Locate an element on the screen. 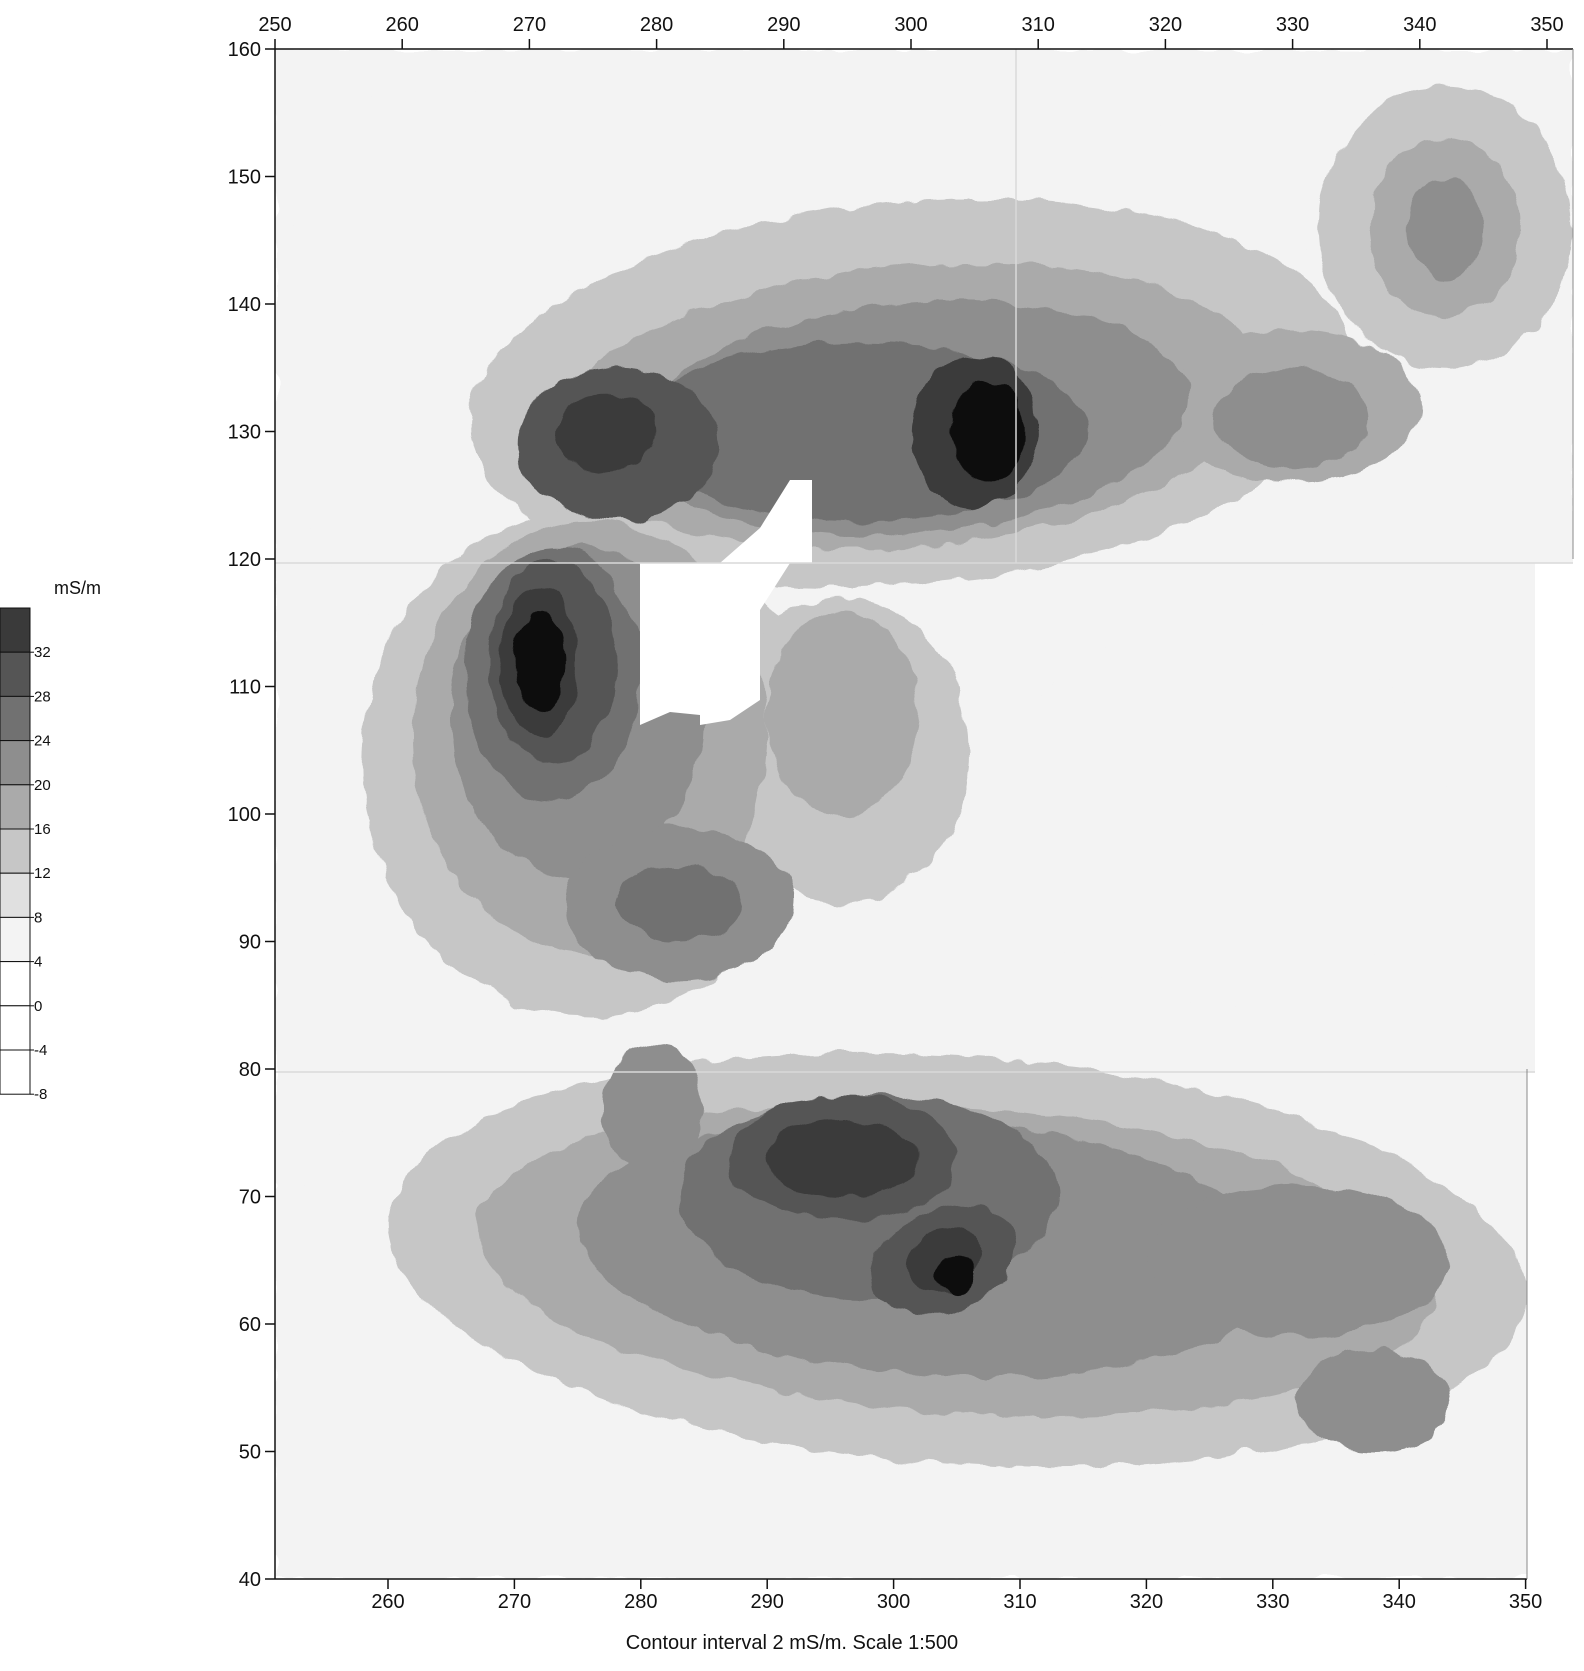 This screenshot has height=1671, width=1584. x-tick-label-north-280: 280 is located at coordinates (656, 25).